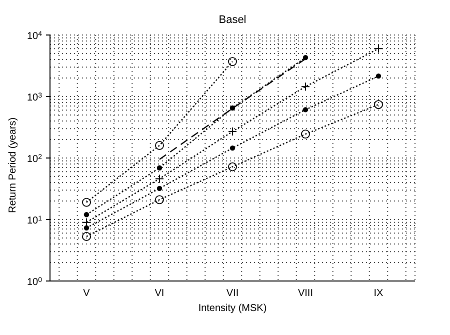  What do you see at coordinates (232, 294) in the screenshot?
I see `x-tick-label: VII` at bounding box center [232, 294].